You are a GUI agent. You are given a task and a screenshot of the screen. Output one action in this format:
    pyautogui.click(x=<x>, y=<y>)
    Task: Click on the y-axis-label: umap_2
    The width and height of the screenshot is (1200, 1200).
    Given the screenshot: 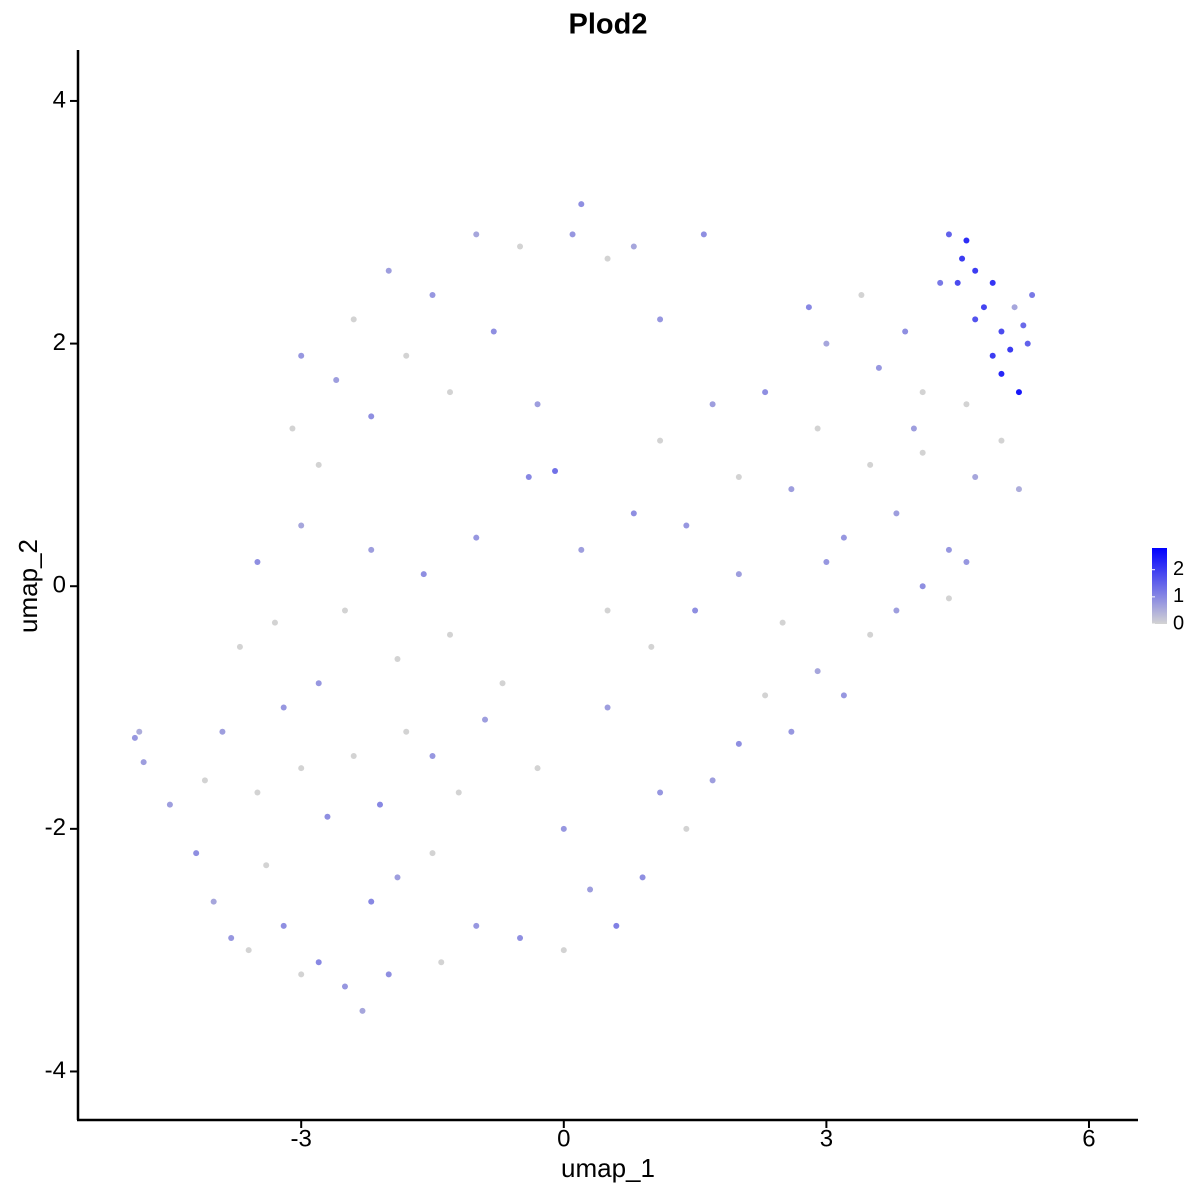 What is the action you would take?
    pyautogui.click(x=28, y=586)
    